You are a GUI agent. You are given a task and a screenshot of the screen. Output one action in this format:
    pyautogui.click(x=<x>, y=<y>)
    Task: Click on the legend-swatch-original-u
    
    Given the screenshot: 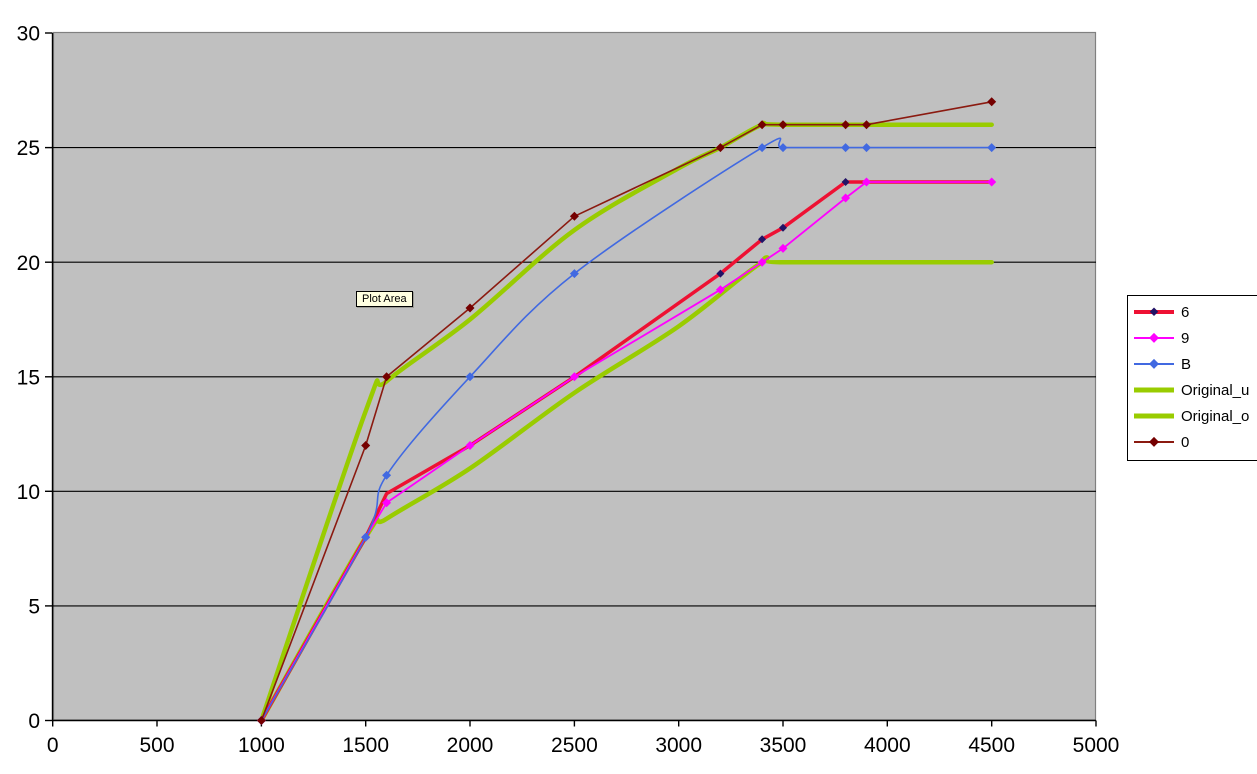 What is the action you would take?
    pyautogui.click(x=1154, y=390)
    